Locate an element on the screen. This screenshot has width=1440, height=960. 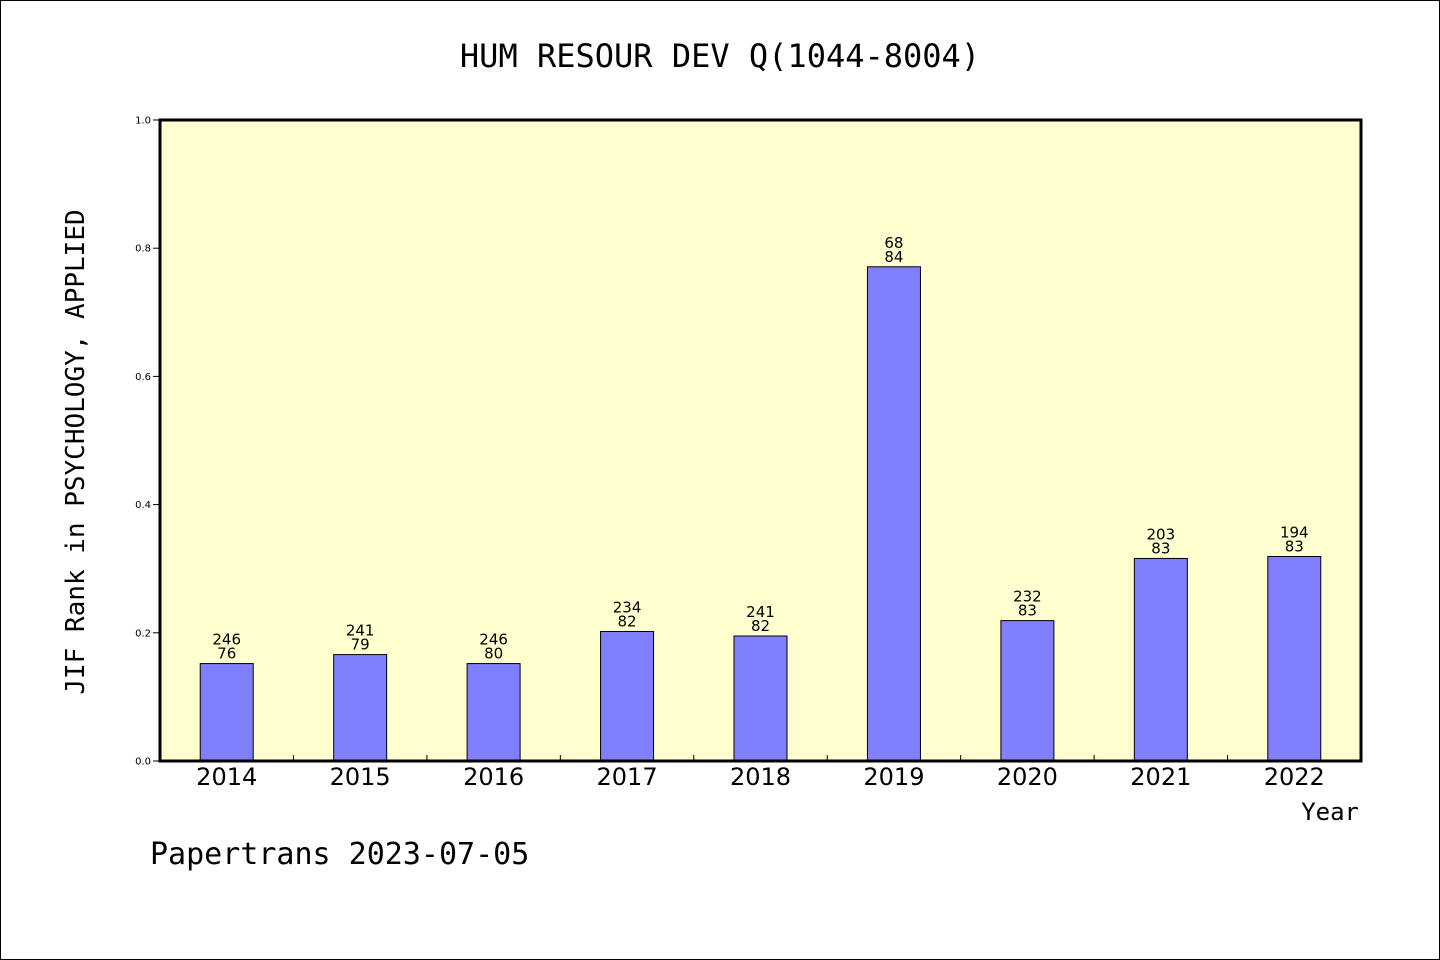
bar-2015 is located at coordinates (360, 708).